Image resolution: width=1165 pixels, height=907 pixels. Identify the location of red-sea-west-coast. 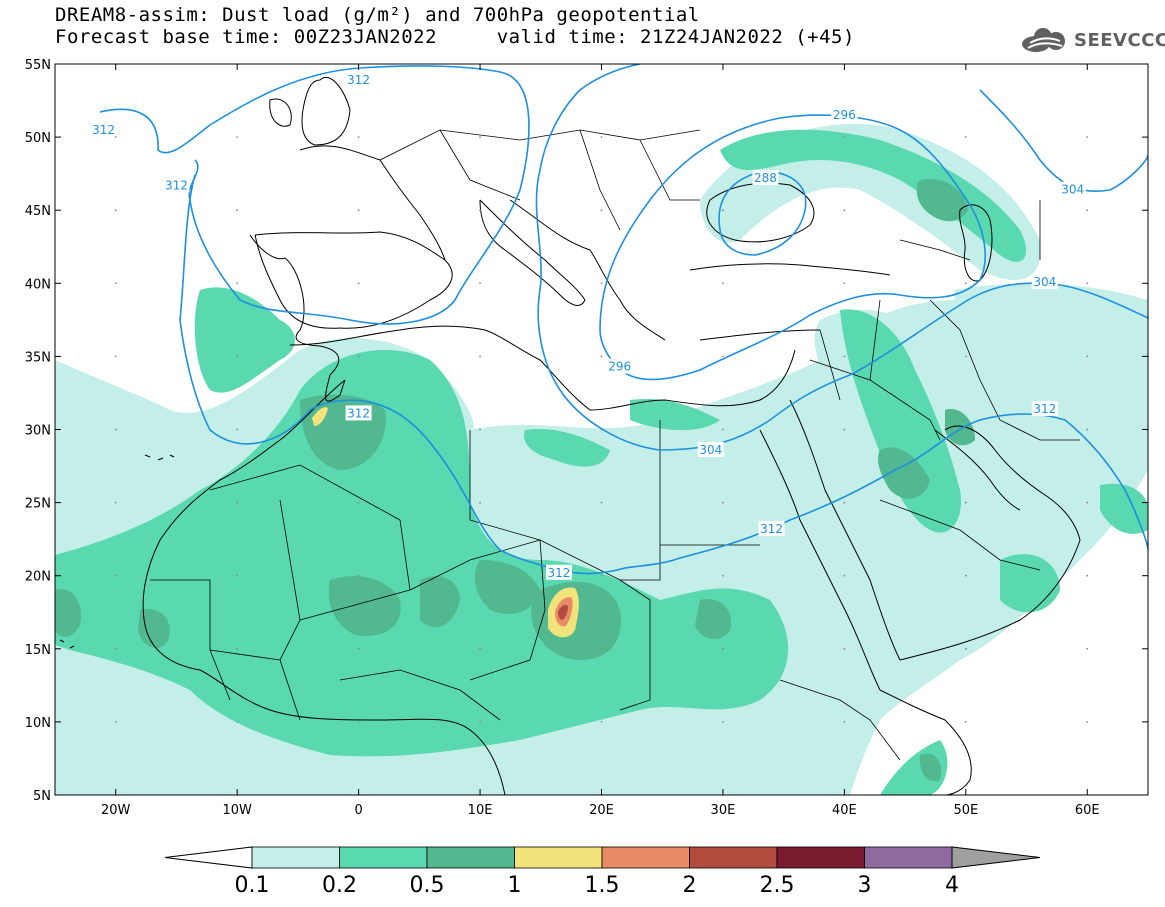
(820, 560).